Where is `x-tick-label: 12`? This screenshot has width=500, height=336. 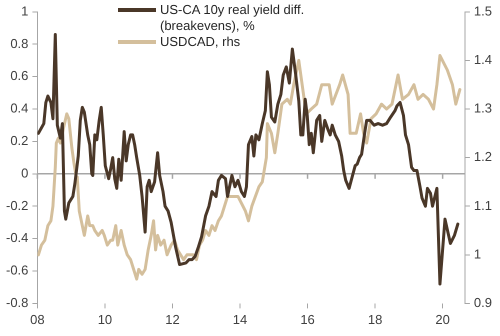
x-tick-label: 12 is located at coordinates (172, 319).